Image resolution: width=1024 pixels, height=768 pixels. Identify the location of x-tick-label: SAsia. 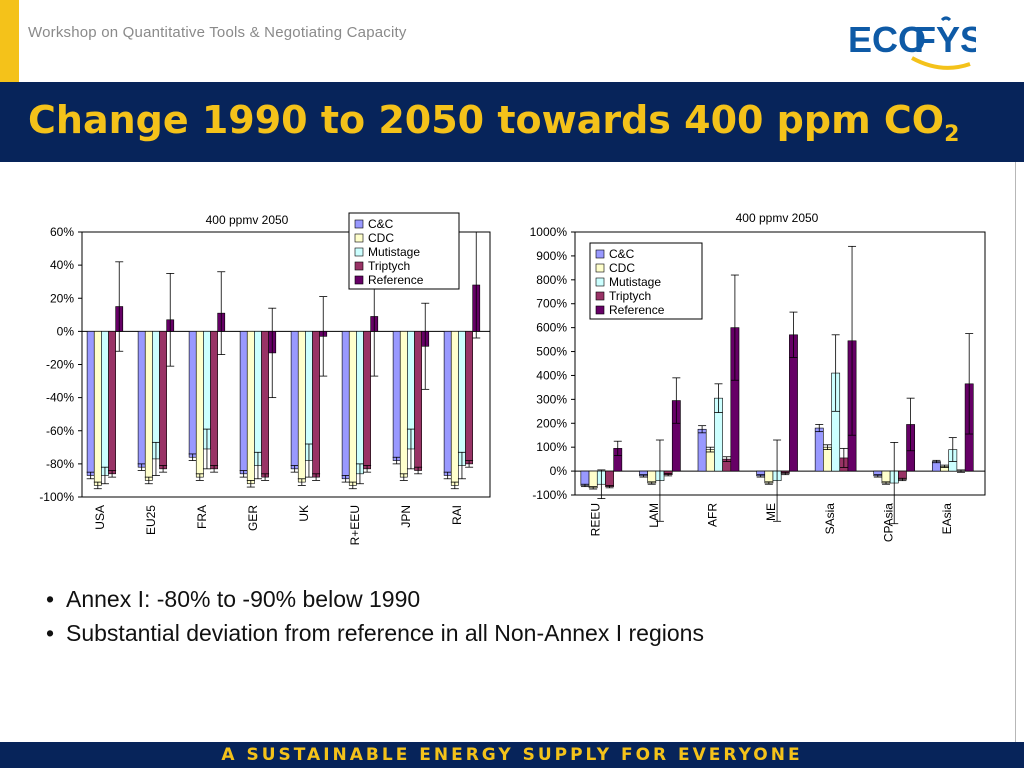
(830, 519).